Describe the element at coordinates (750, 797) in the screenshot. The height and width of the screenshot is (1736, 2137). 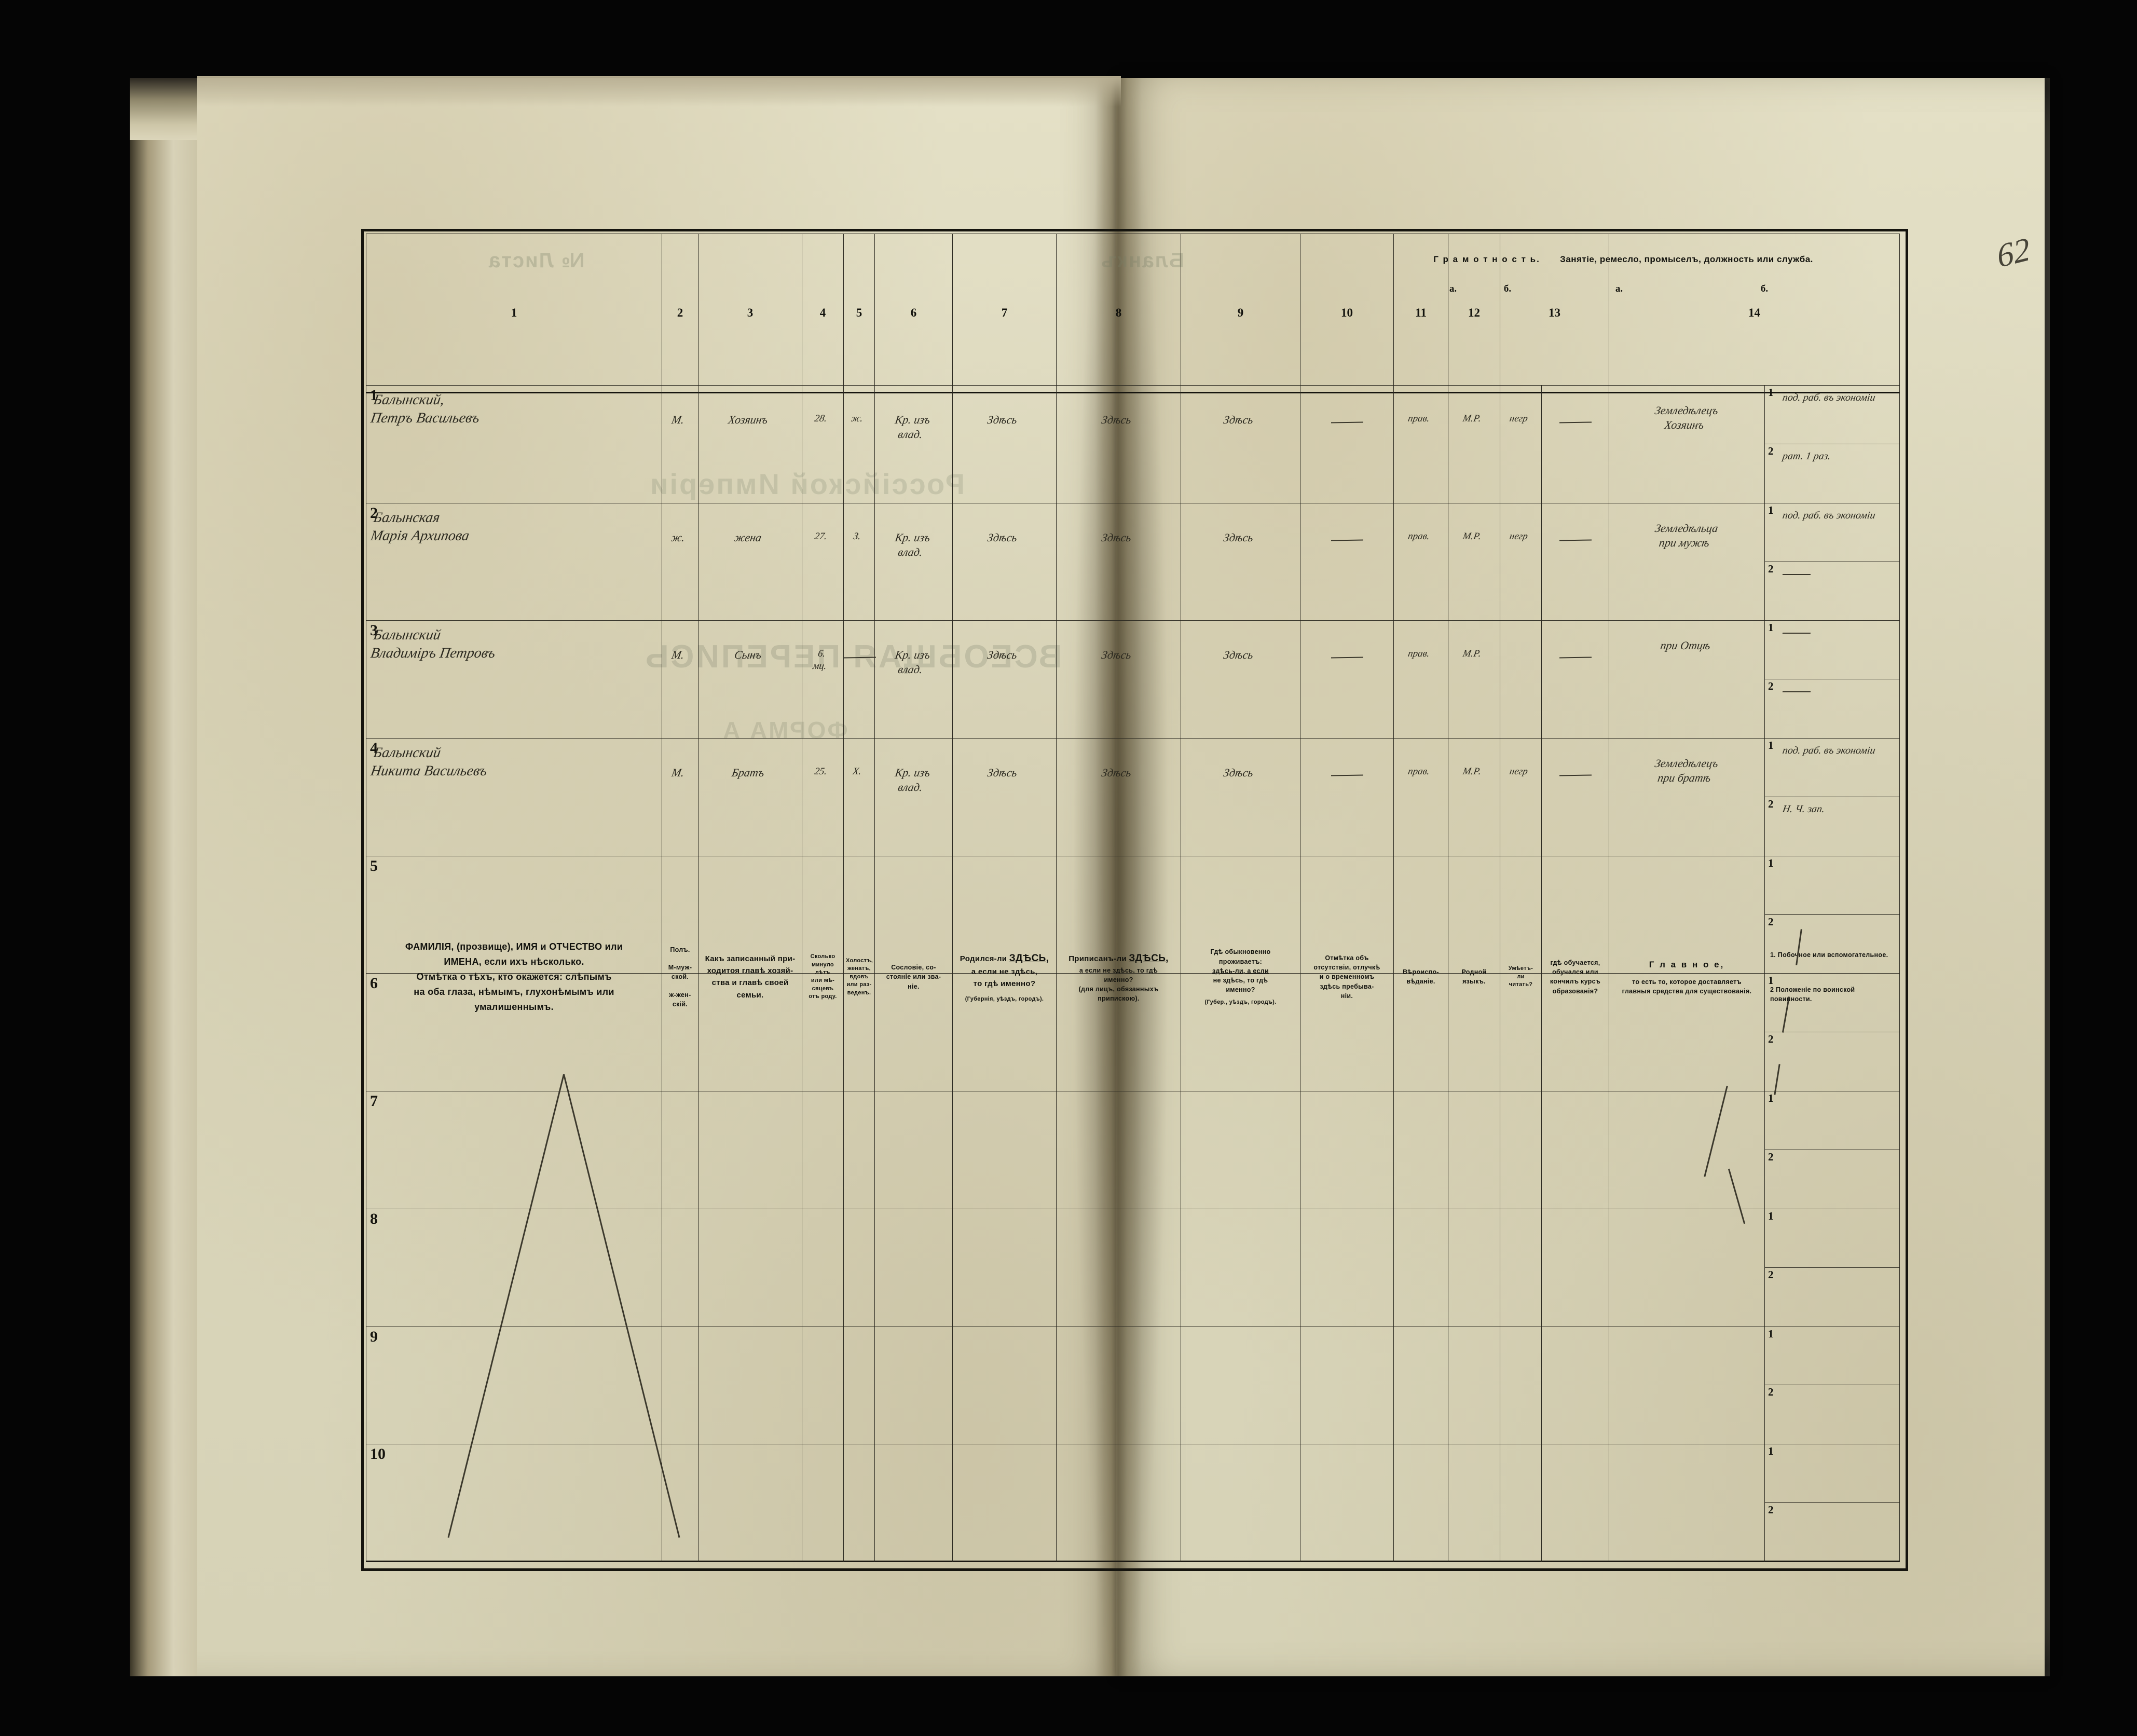
I see `cell-c3: Братъ` at that location.